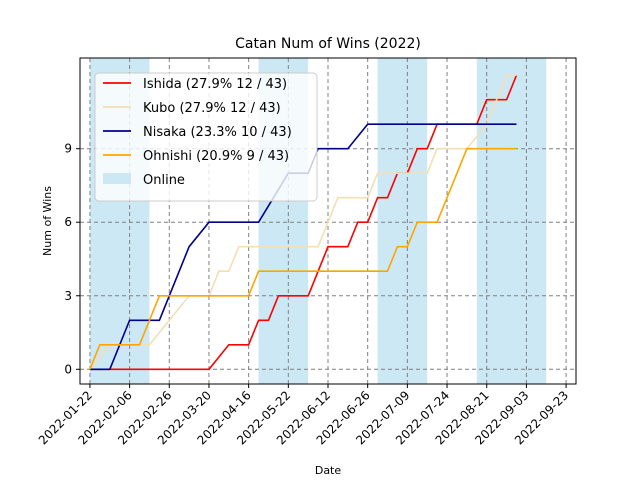  What do you see at coordinates (72, 259) in the screenshot?
I see `y-axis-ticks: 0 3 6 9` at bounding box center [72, 259].